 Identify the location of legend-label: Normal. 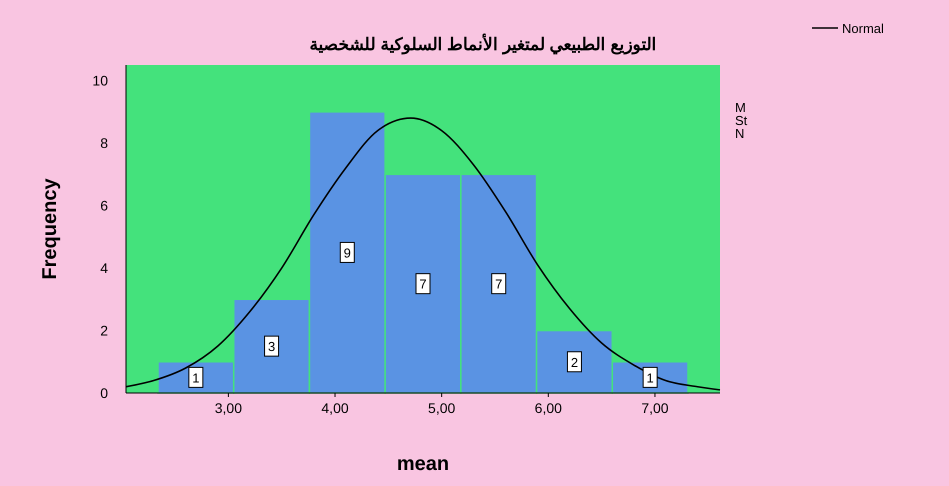
(863, 28).